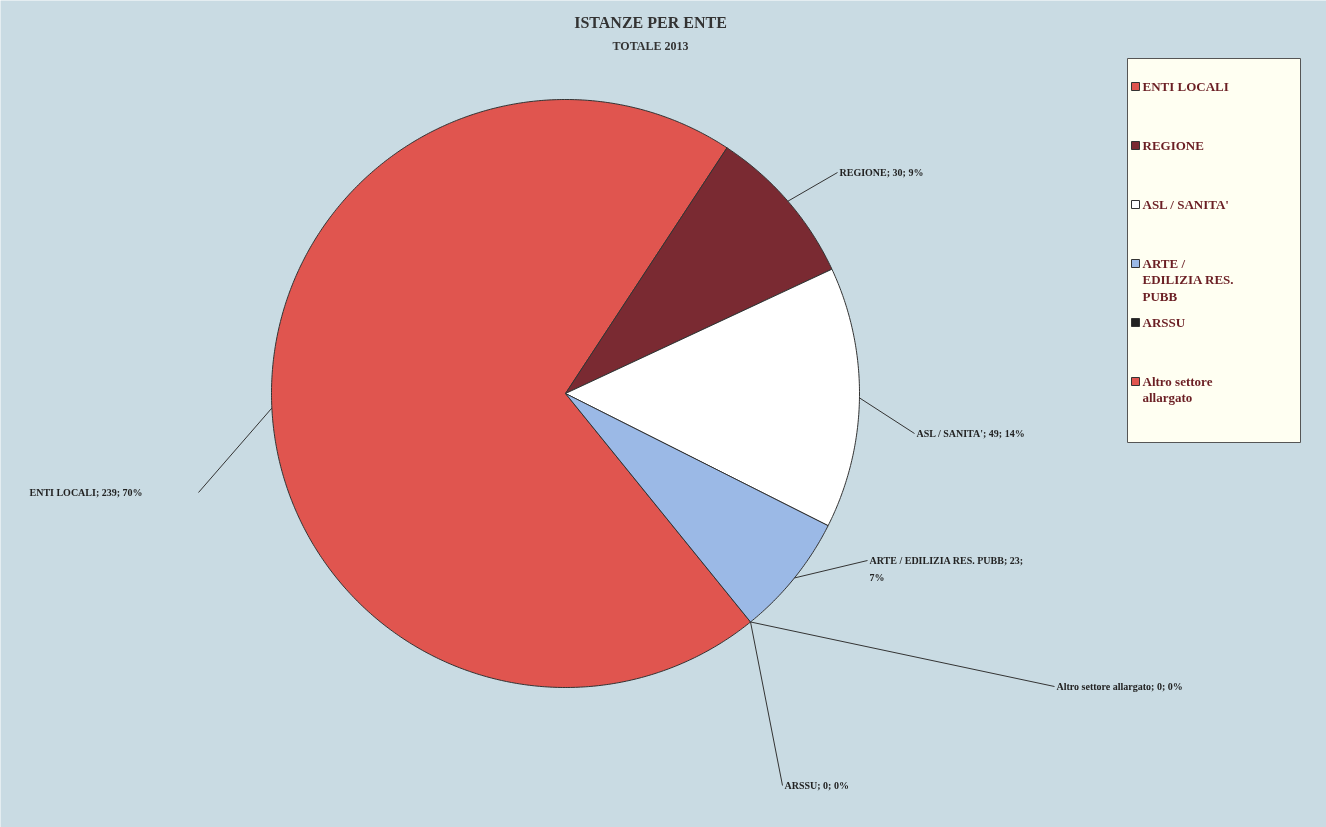  Describe the element at coordinates (86, 492) in the screenshot. I see `data-label: ENTI LOCALI; 239; 70%` at that location.